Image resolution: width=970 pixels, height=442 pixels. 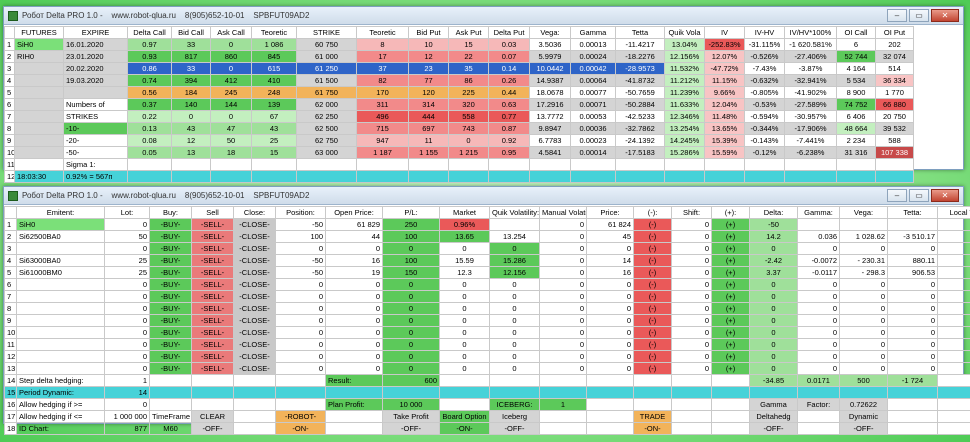 I want to click on clear-button: CLEAR, so click(x=212, y=416).